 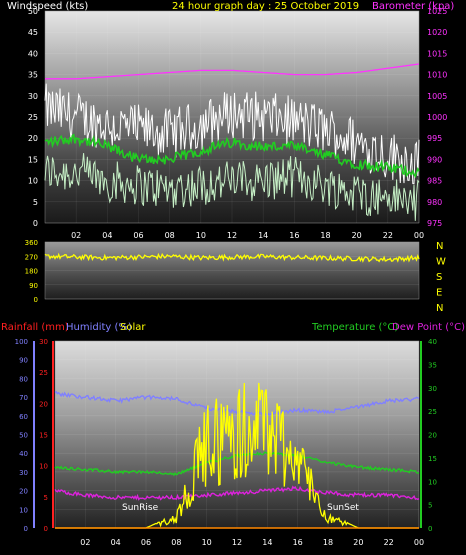 What do you see at coordinates (434, 138) in the screenshot?
I see `barometer-tick-label: 995` at bounding box center [434, 138].